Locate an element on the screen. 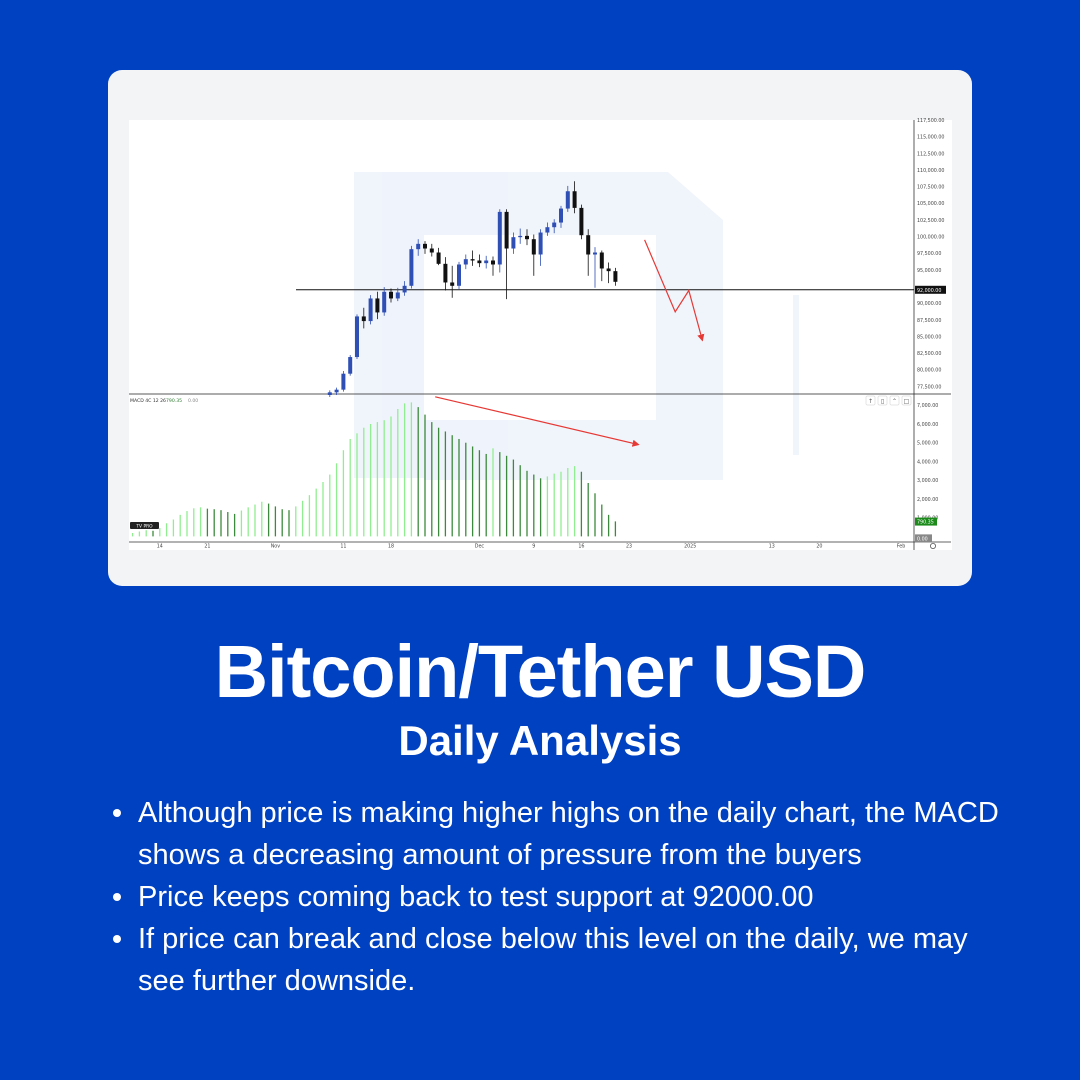 The height and width of the screenshot is (1080, 1080). watermark-logo is located at coordinates (576, 326).